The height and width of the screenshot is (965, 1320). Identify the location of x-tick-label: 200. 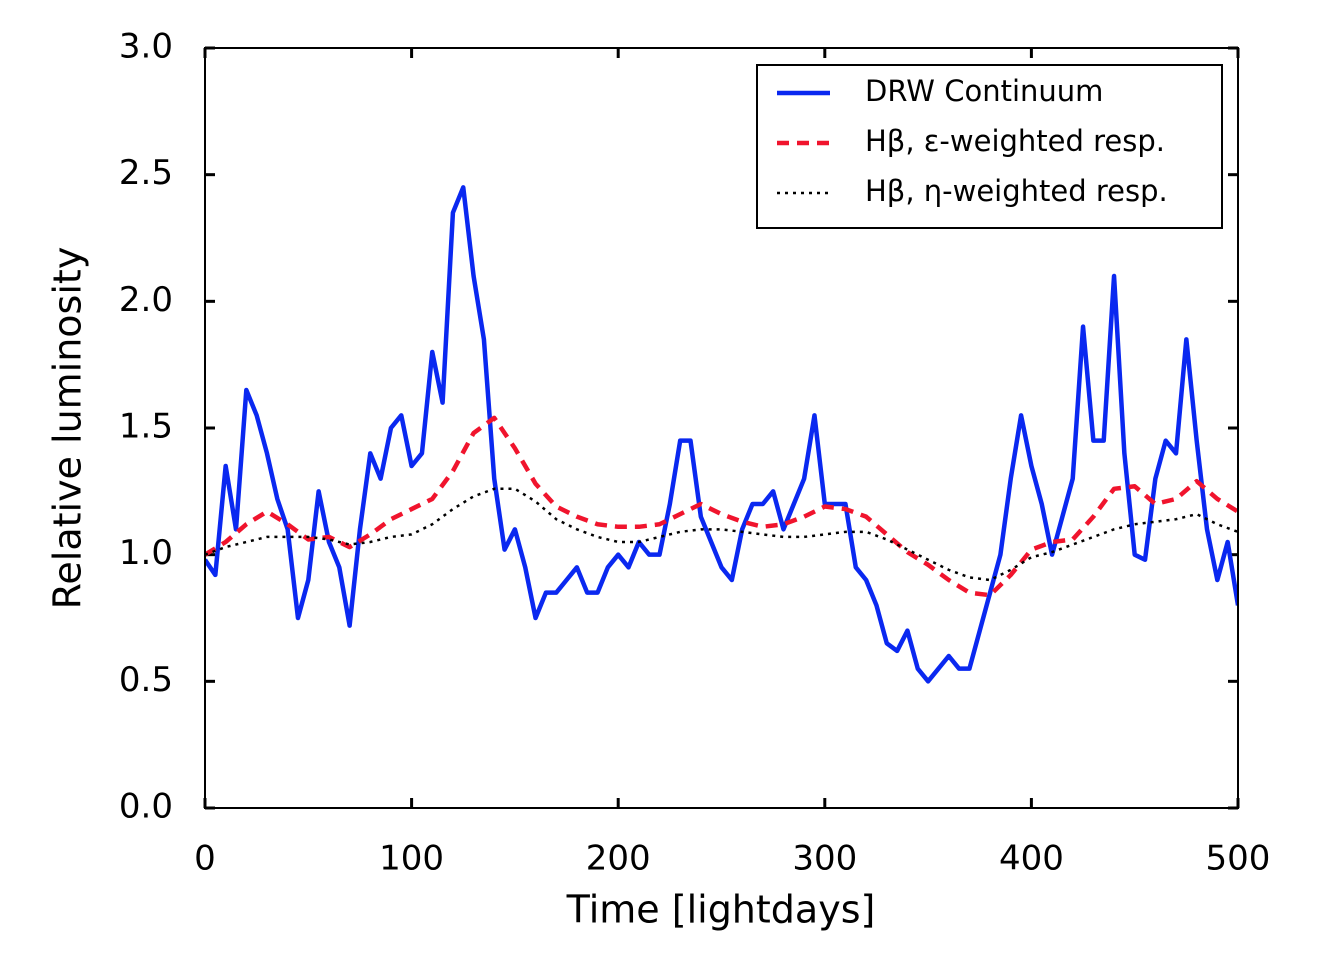
(618, 859).